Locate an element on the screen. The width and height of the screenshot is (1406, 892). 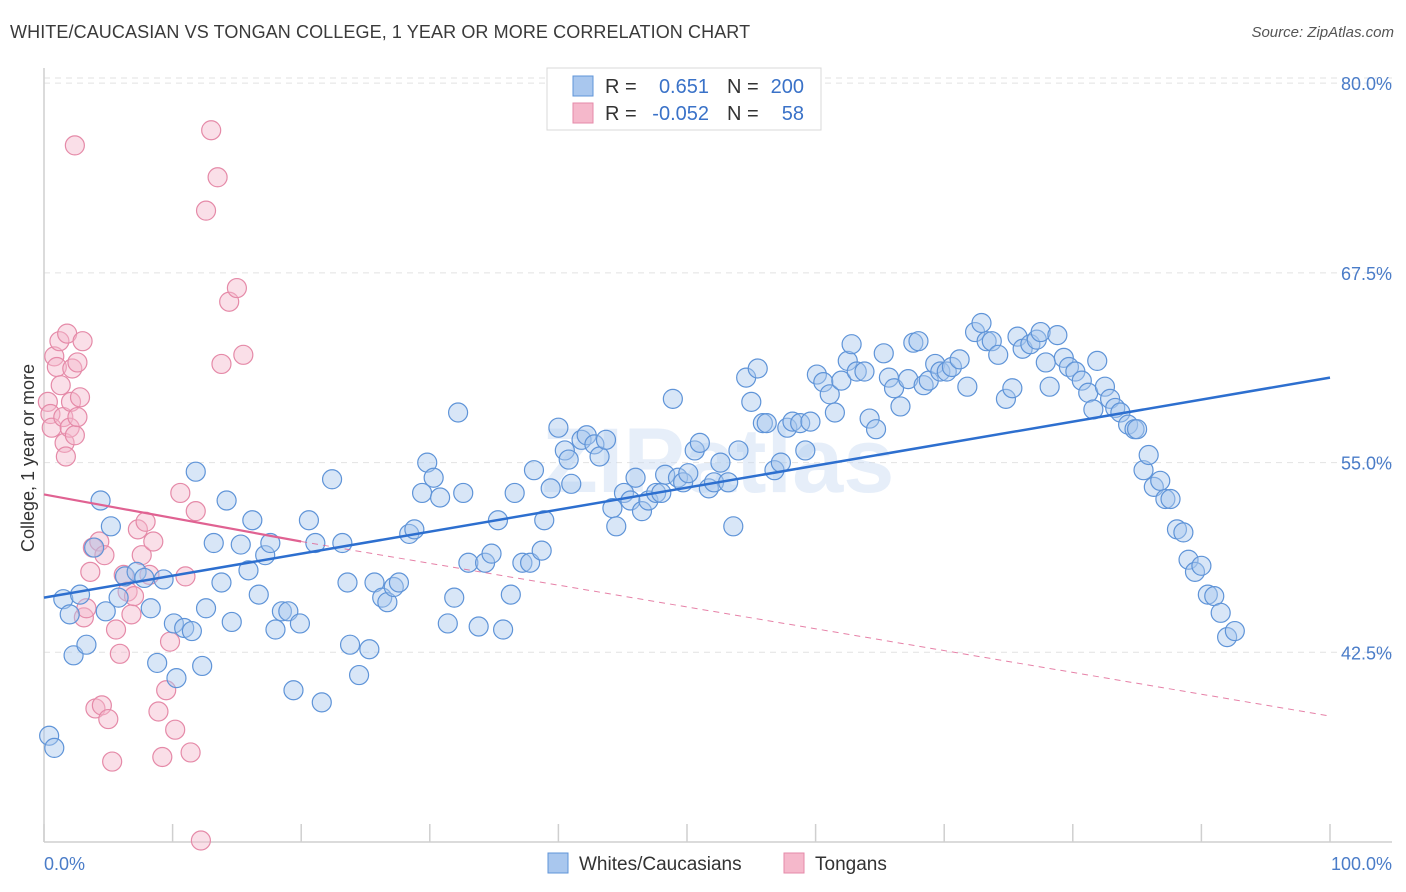
legend-r-value-whites: 0.651 is located at coordinates (684, 87).